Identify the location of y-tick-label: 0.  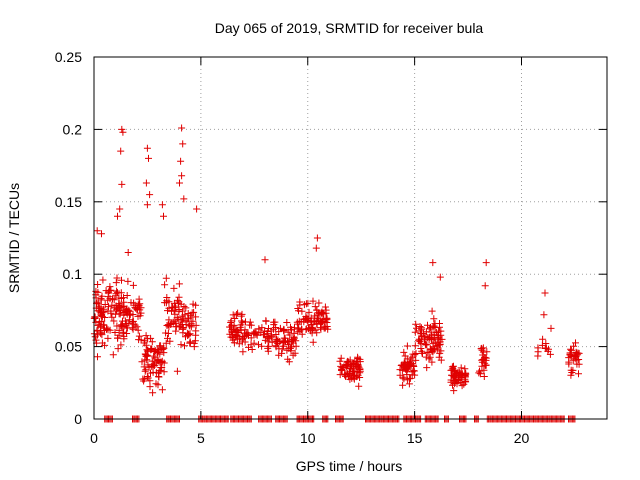
(78, 419).